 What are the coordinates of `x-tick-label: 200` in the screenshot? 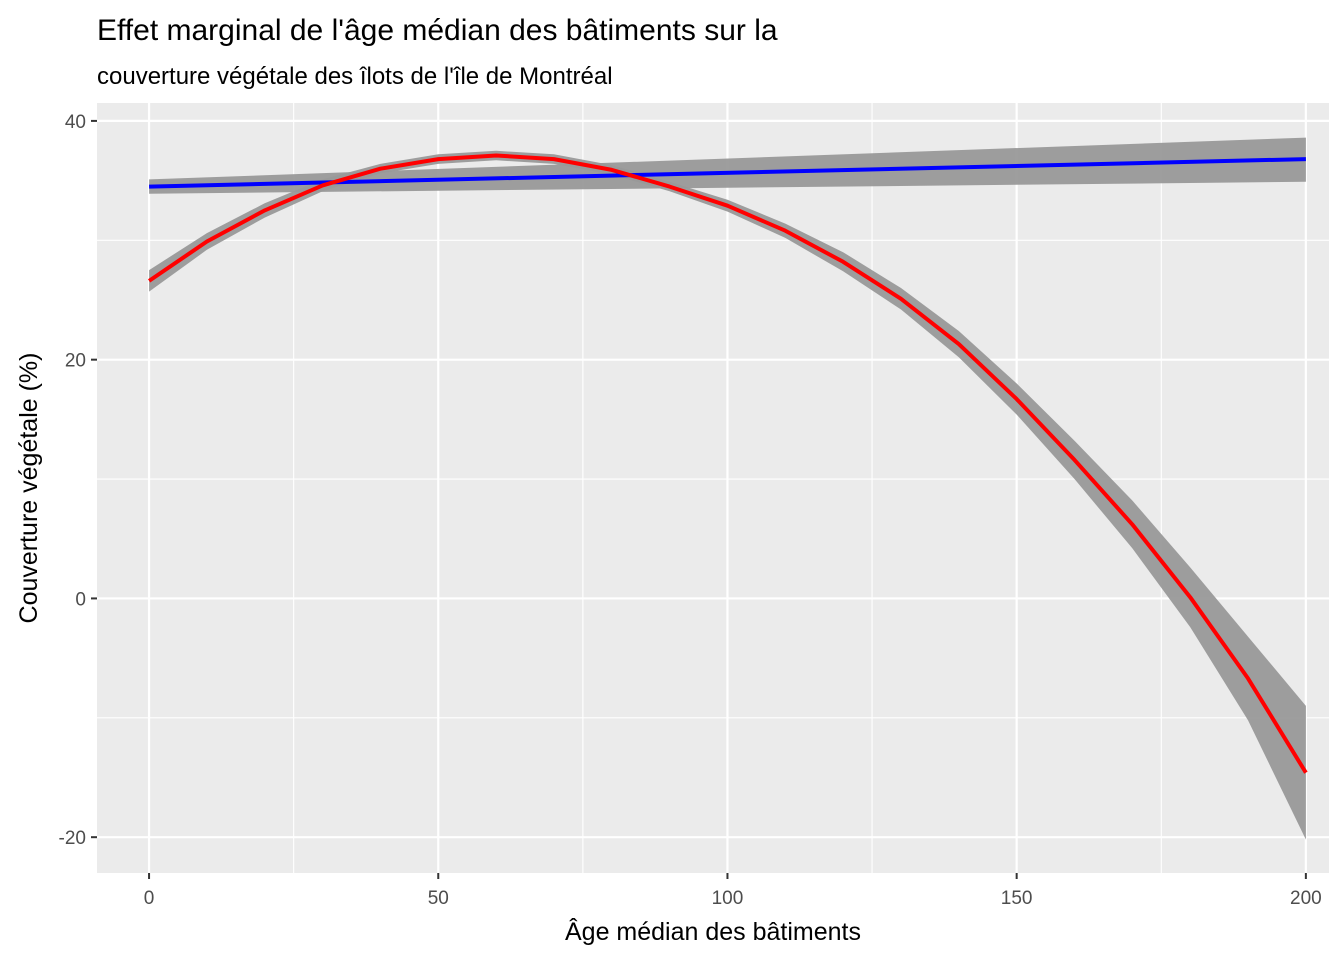 It's located at (1306, 898).